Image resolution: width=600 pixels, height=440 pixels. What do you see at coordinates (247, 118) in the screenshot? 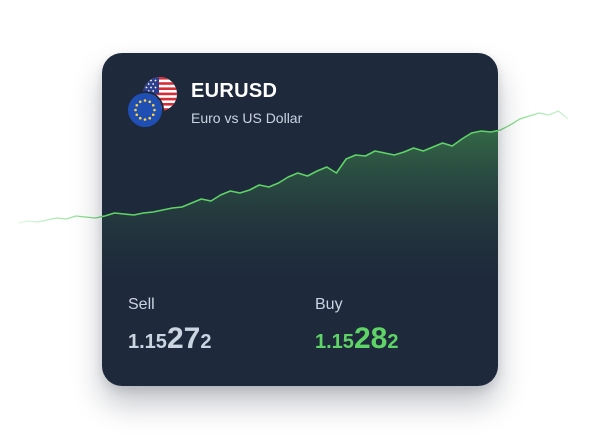
I see `instrument-name: Euro vs US Dollar` at bounding box center [247, 118].